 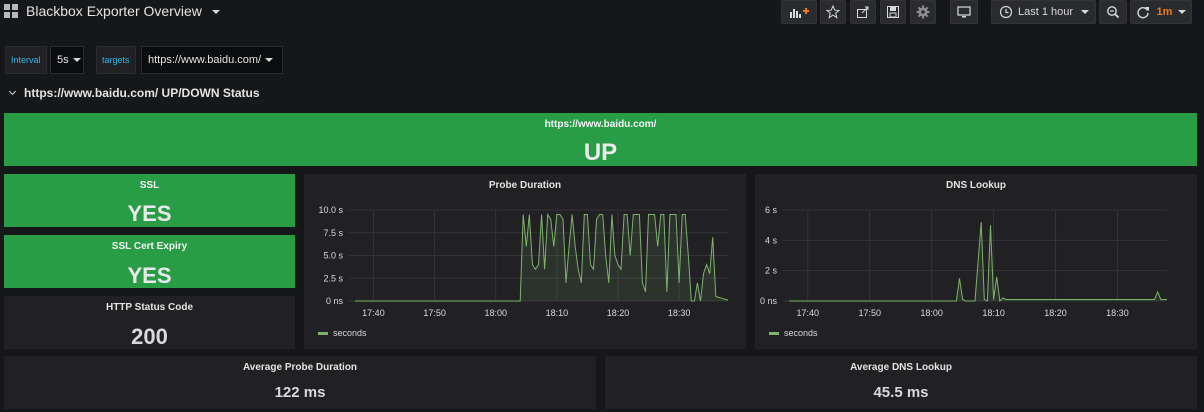 What do you see at coordinates (149, 213) in the screenshot?
I see `ssl-value: YES` at bounding box center [149, 213].